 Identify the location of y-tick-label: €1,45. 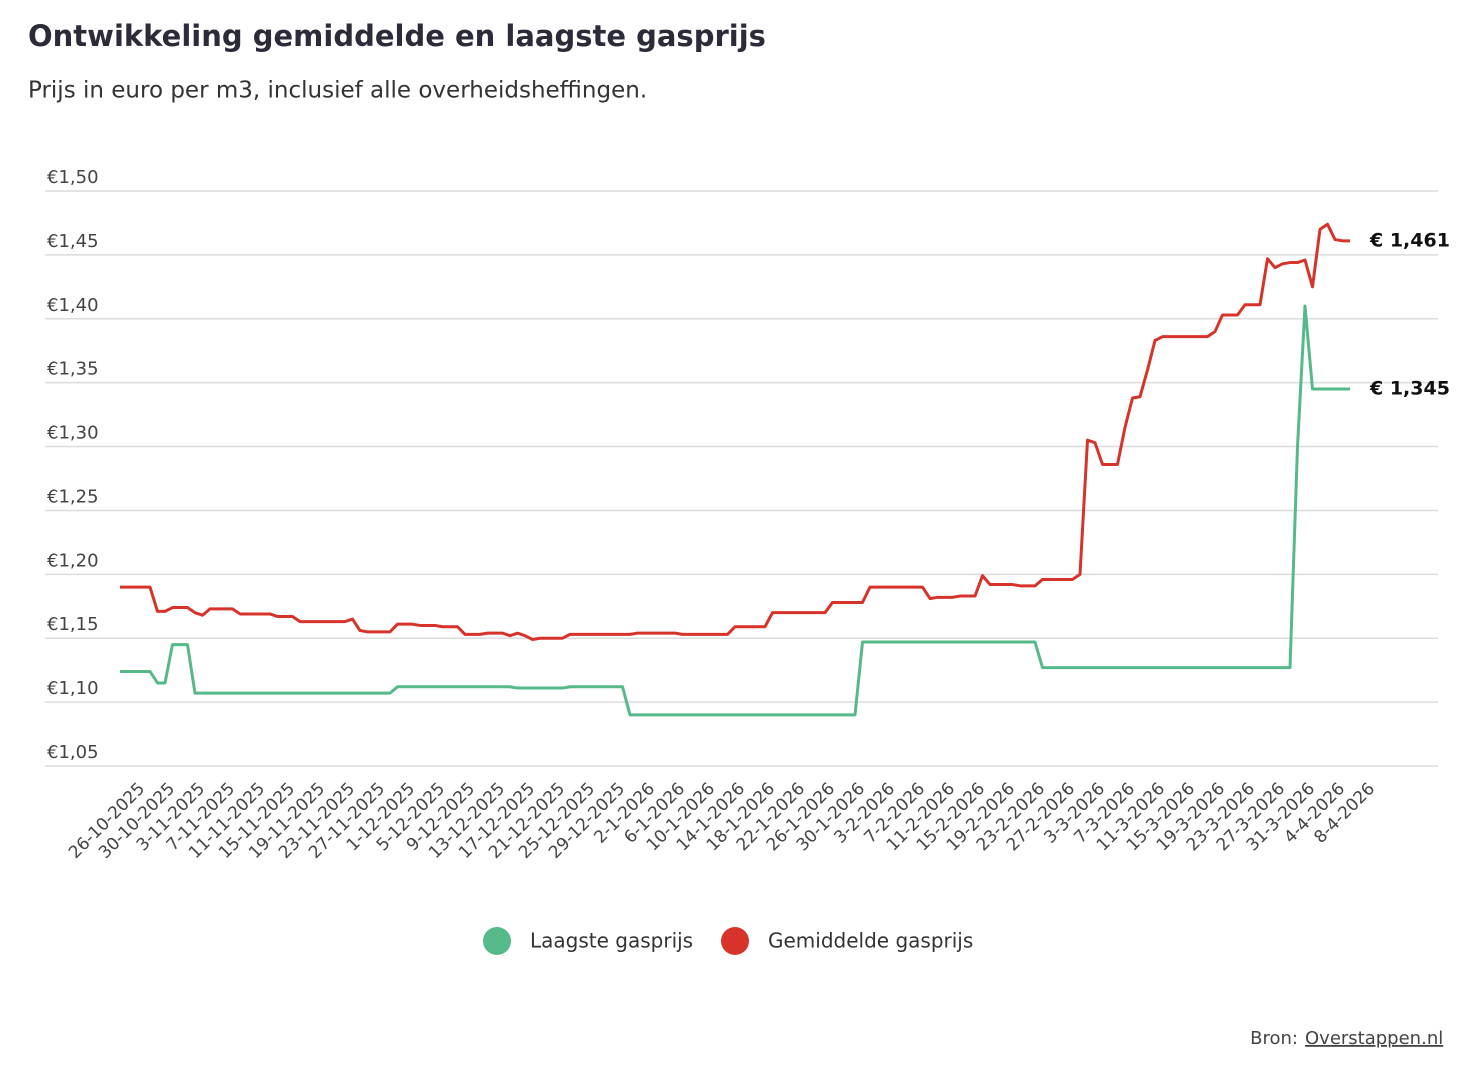
(73, 241).